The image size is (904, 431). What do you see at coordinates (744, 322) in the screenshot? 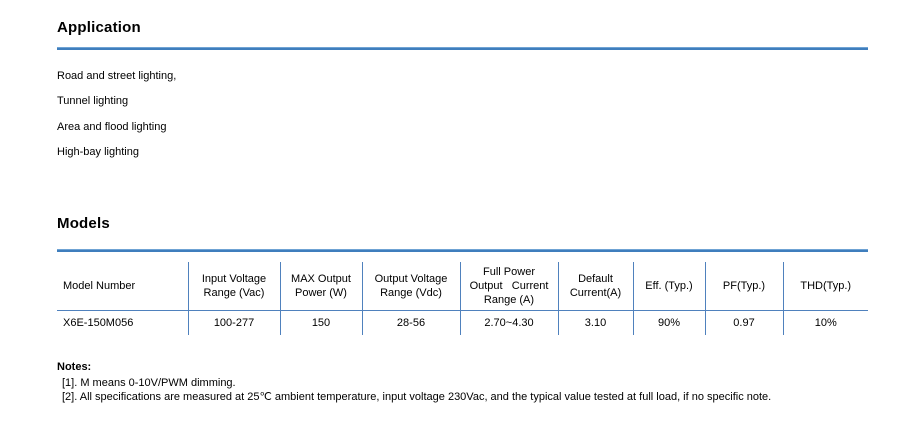
I see `cell-power-factor: 0.97` at bounding box center [744, 322].